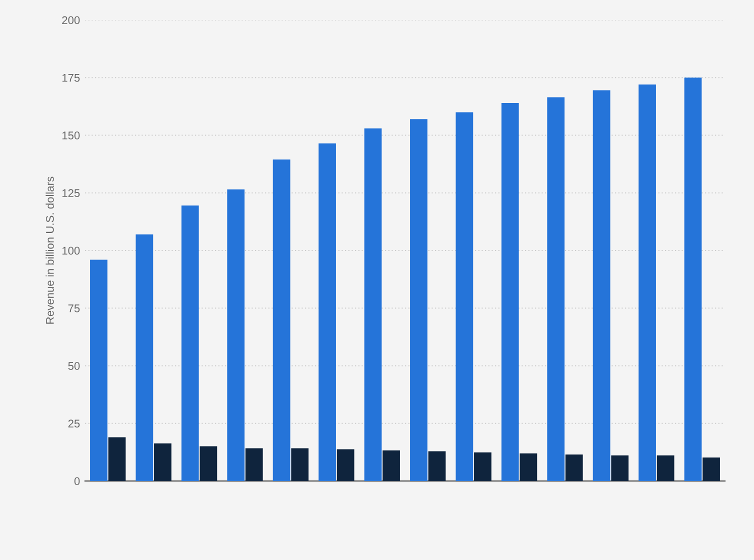  What do you see at coordinates (74, 308) in the screenshot?
I see `y-tick-label: 75` at bounding box center [74, 308].